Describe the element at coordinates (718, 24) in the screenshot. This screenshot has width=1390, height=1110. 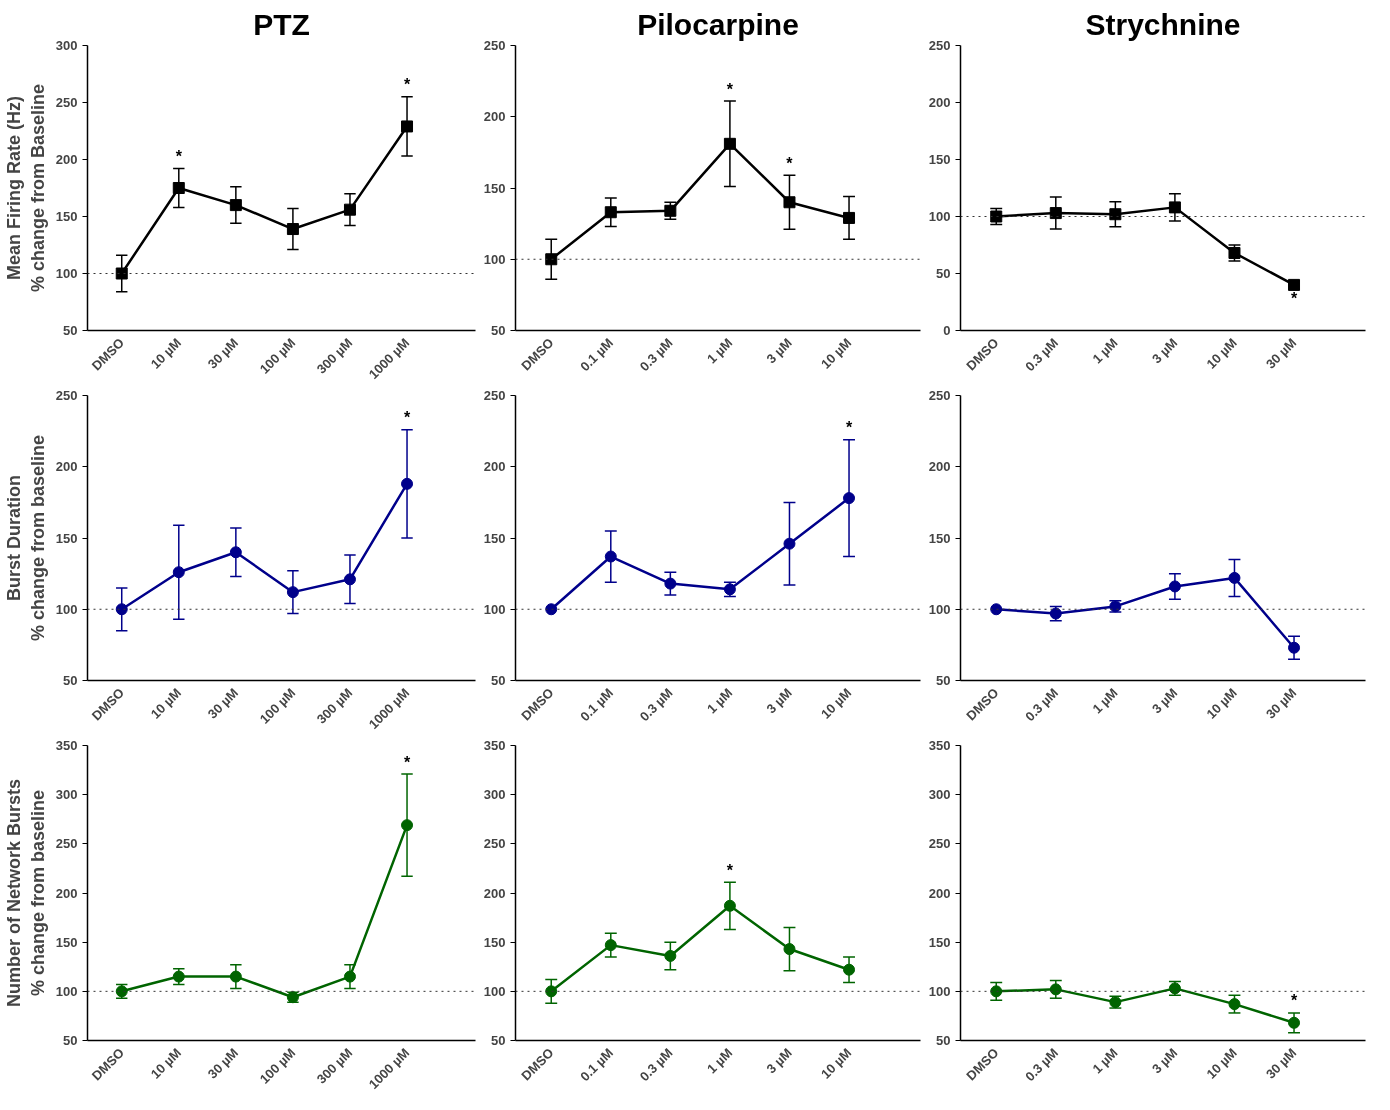
I see `chart-title: Pilocarpine` at that location.